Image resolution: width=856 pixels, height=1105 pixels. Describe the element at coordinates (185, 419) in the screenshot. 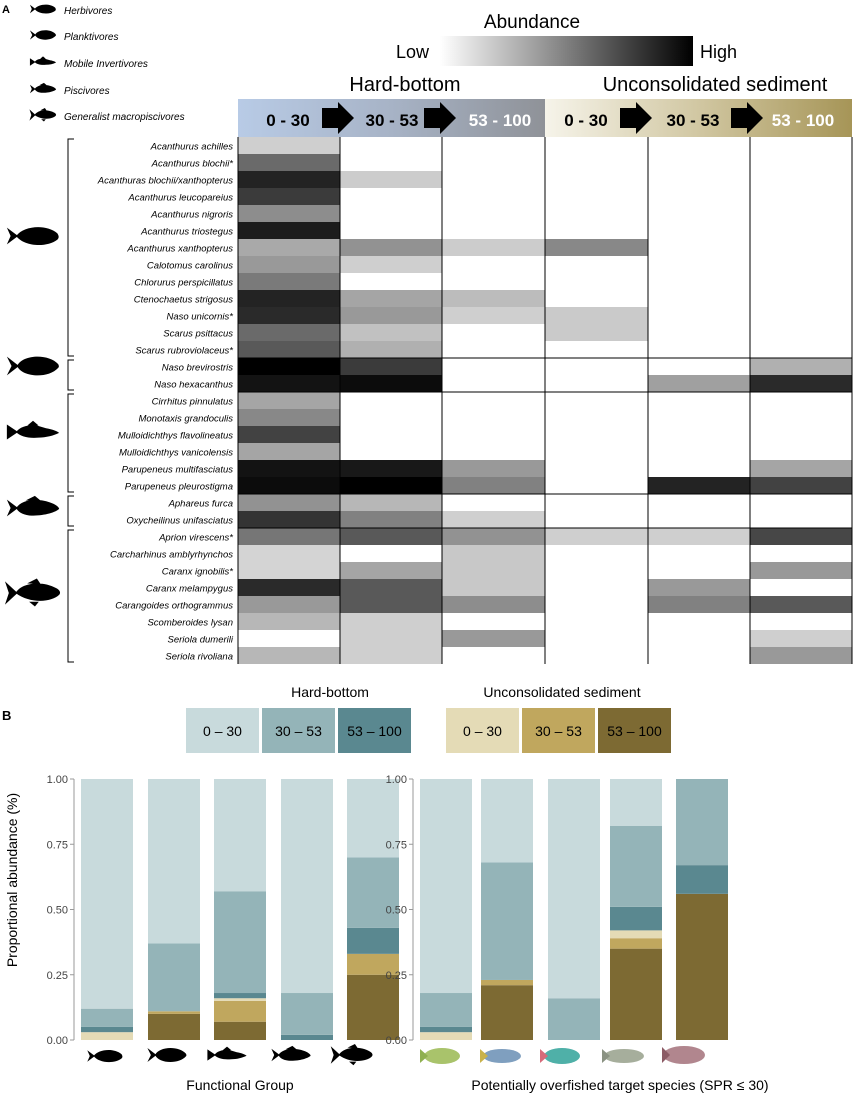

I see `species-label: Monotaxis grandoculis` at that location.